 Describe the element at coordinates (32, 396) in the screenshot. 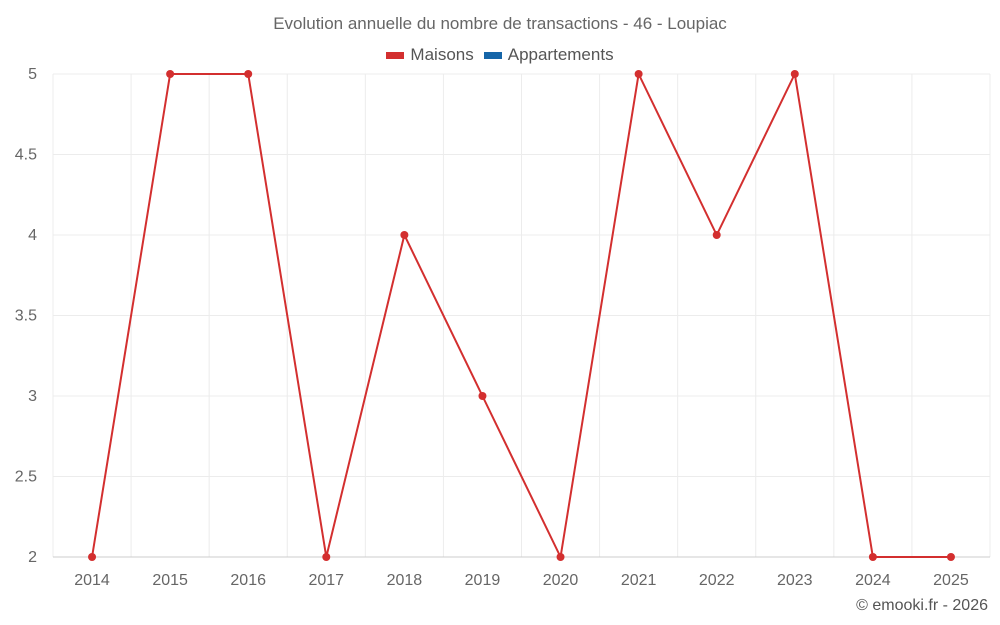

I see `y-tick-label: 3` at that location.